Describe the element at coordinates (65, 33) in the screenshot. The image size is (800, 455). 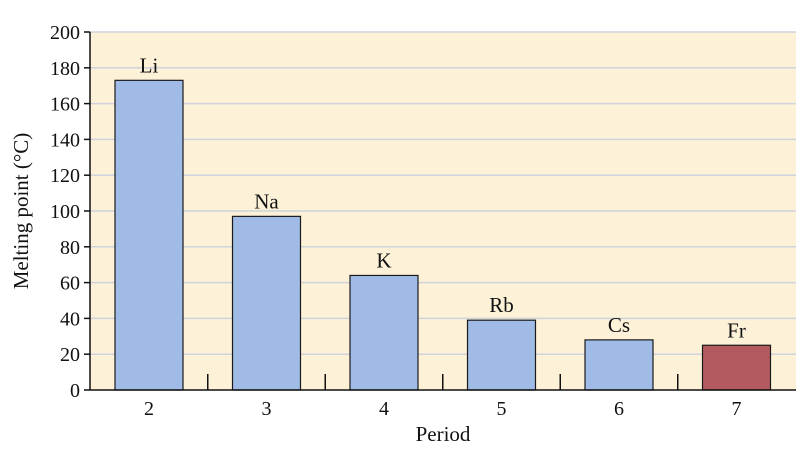
I see `y-tick-label: 200` at that location.